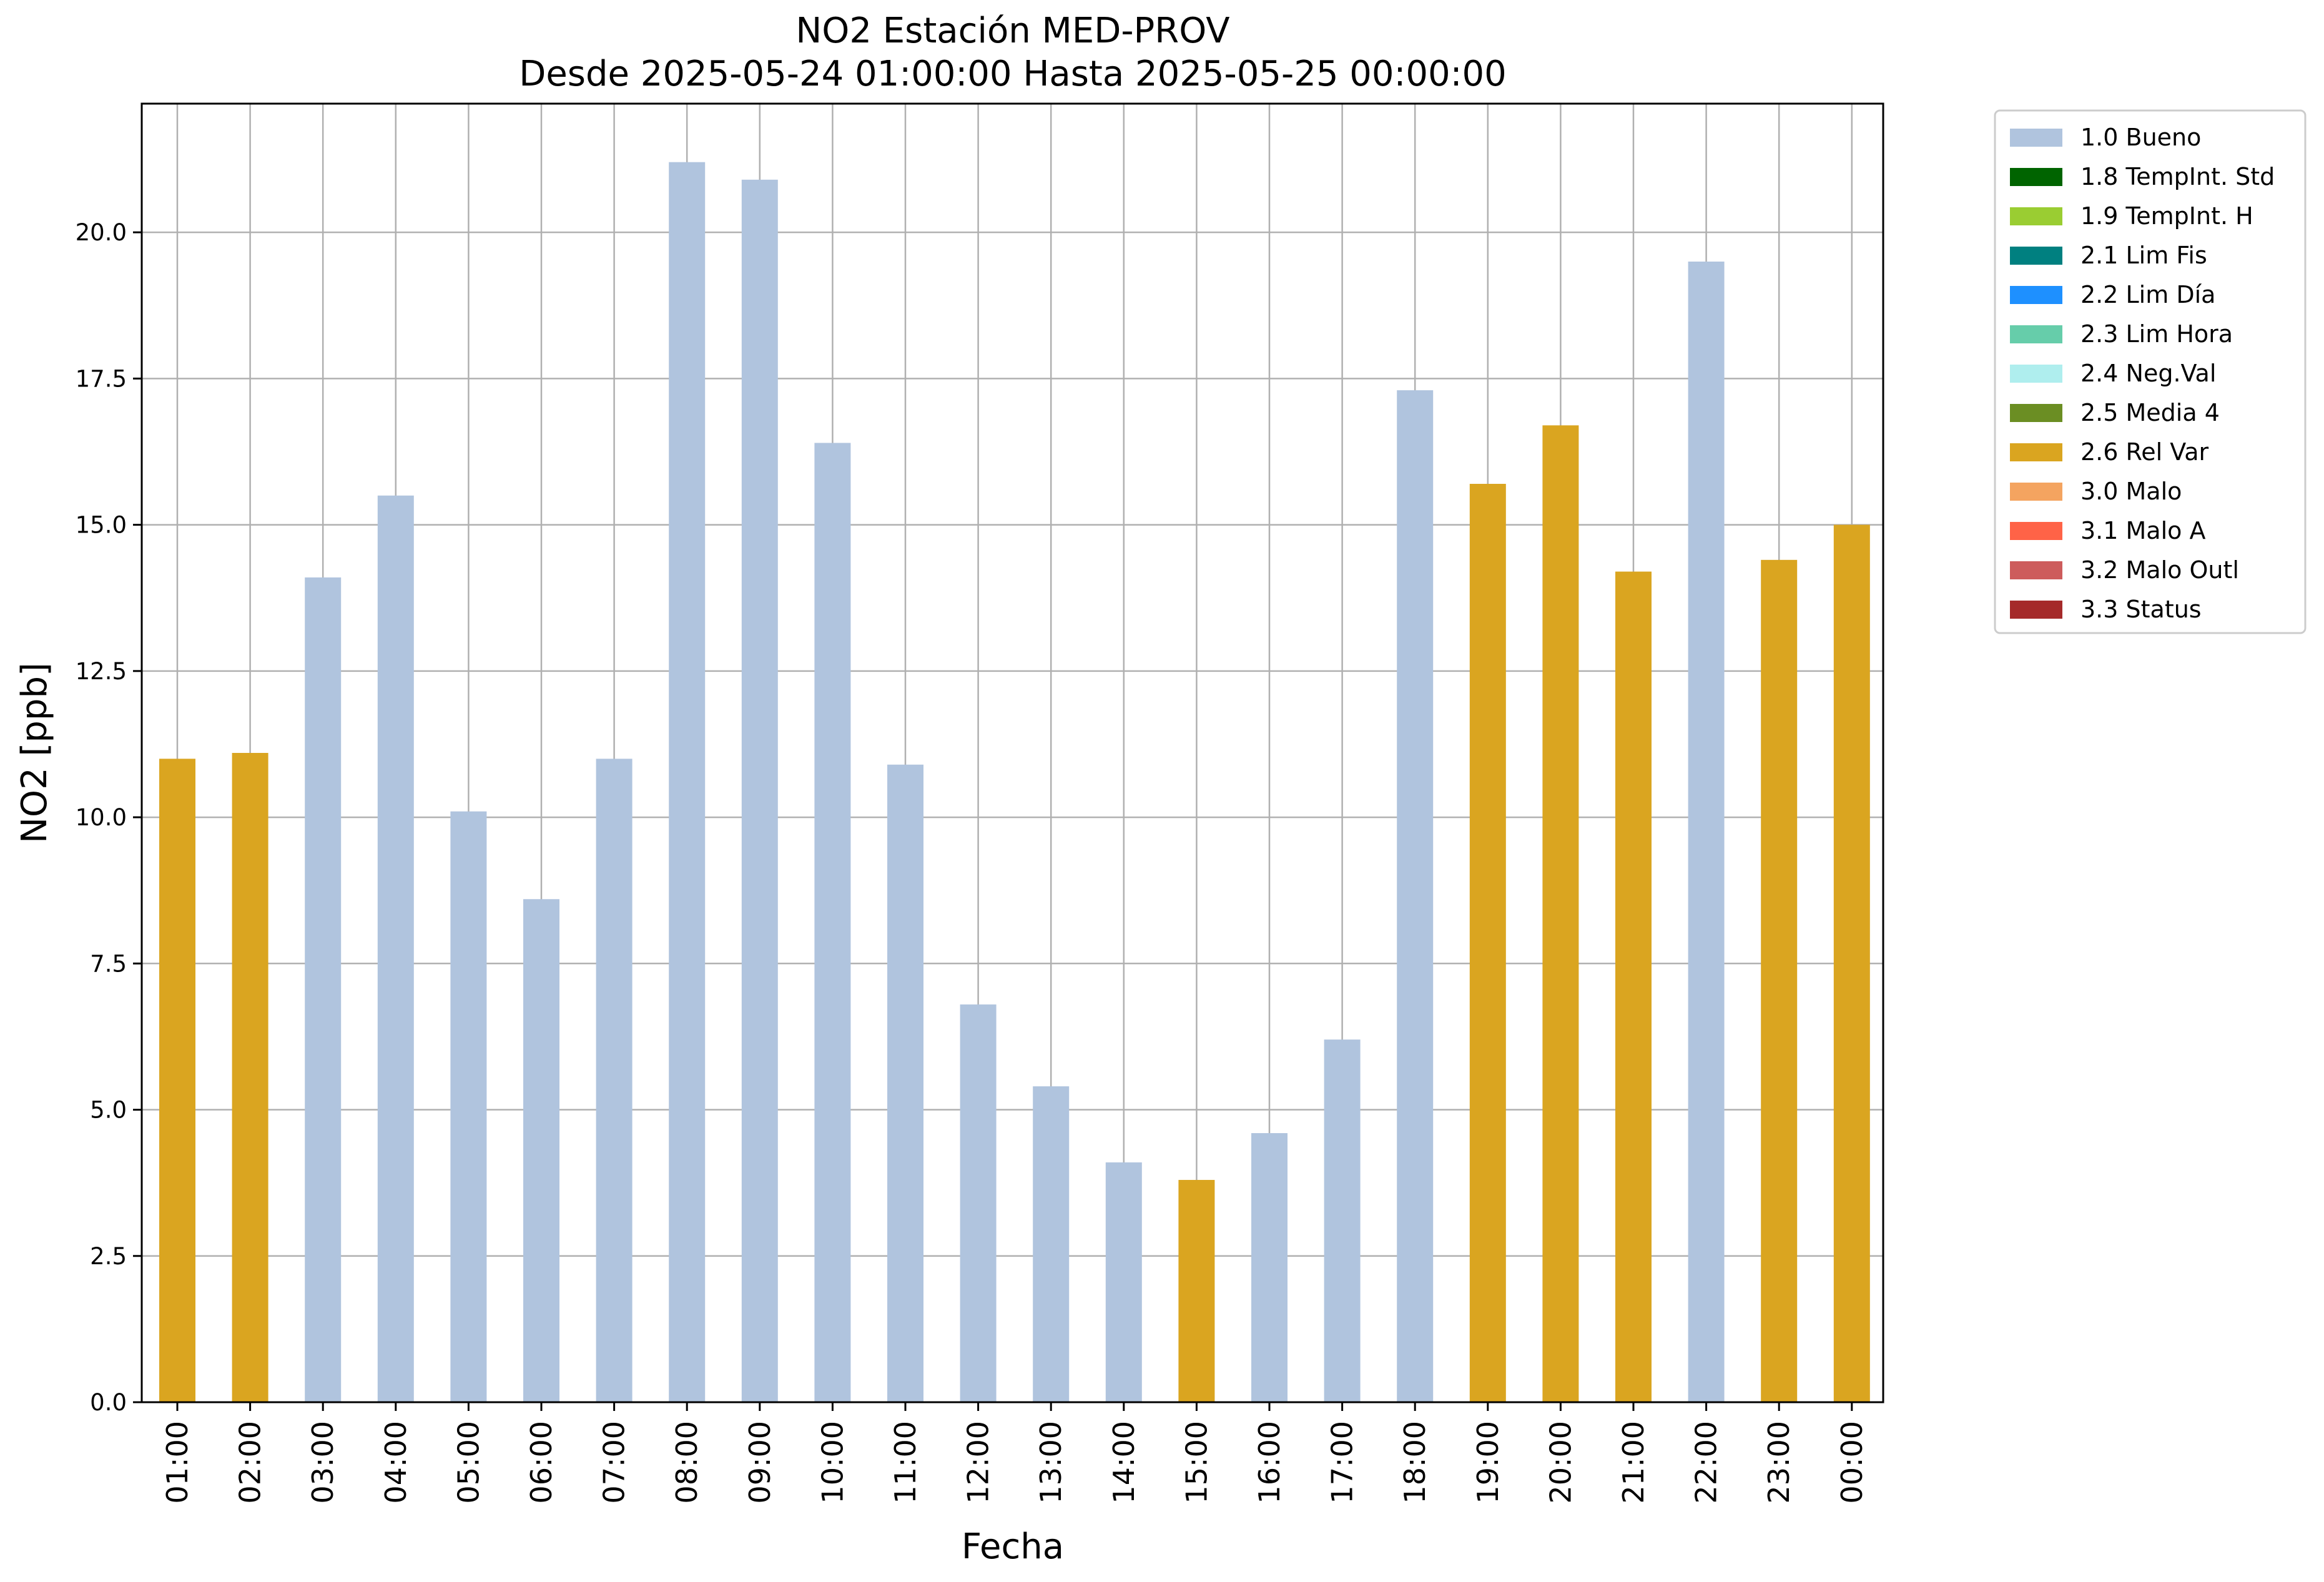  What do you see at coordinates (832, 1462) in the screenshot?
I see `x-tick-label: 10:00` at bounding box center [832, 1462].